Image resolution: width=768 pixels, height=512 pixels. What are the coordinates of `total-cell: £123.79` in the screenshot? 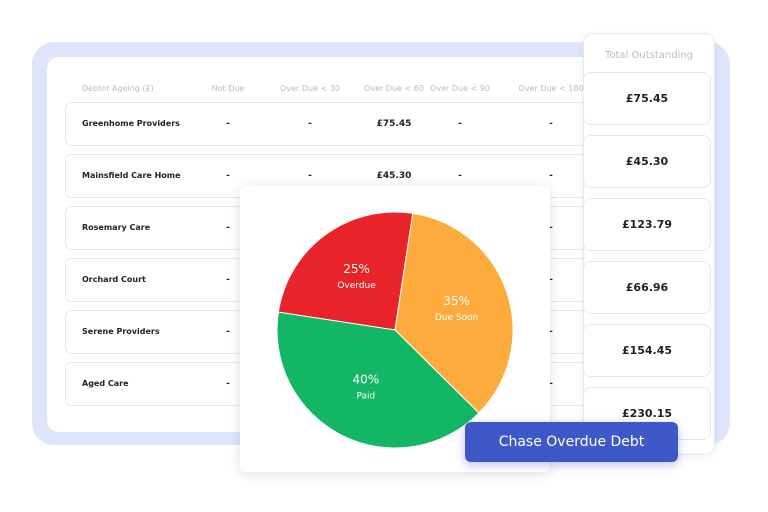 It's located at (647, 224).